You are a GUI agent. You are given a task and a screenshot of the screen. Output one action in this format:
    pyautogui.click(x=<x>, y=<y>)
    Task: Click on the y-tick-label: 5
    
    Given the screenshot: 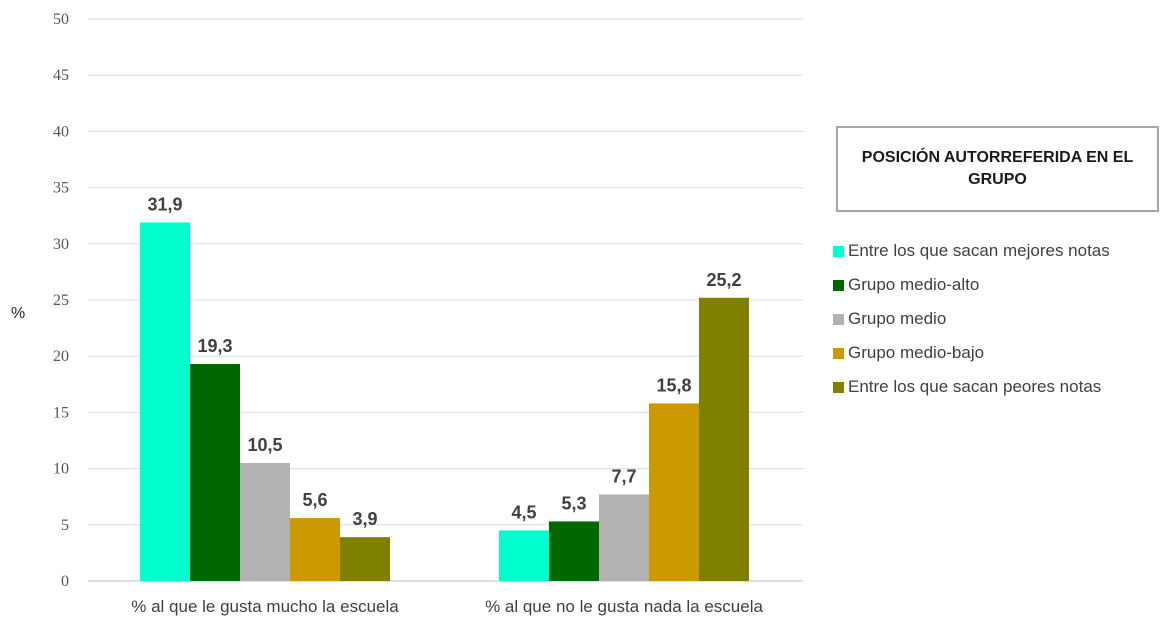 What is the action you would take?
    pyautogui.click(x=65, y=525)
    